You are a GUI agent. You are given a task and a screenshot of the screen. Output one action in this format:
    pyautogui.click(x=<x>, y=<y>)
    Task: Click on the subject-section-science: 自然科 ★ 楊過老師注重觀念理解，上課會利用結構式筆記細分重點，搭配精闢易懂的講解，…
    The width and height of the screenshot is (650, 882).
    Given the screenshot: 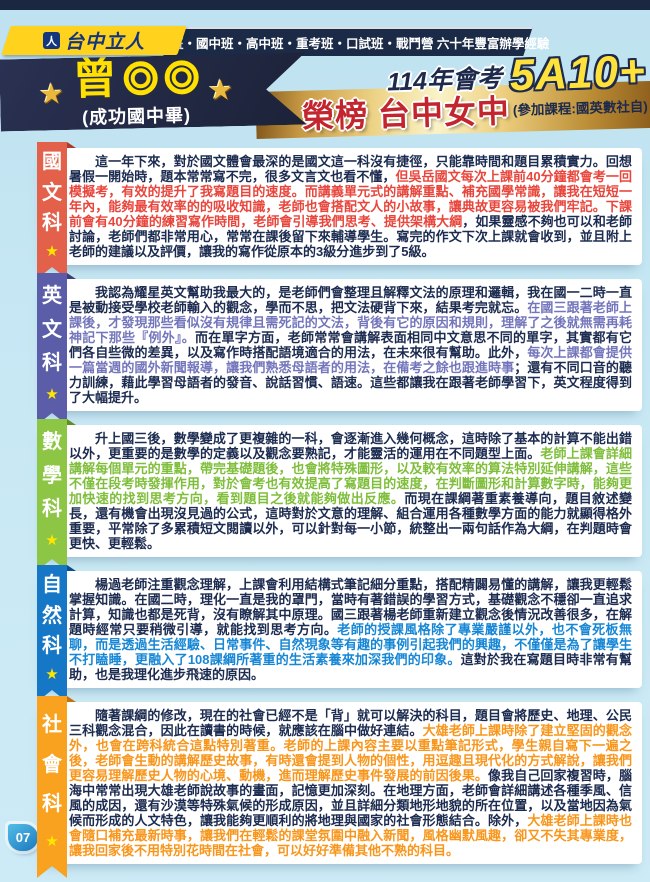 What is the action you would take?
    pyautogui.click(x=340, y=626)
    